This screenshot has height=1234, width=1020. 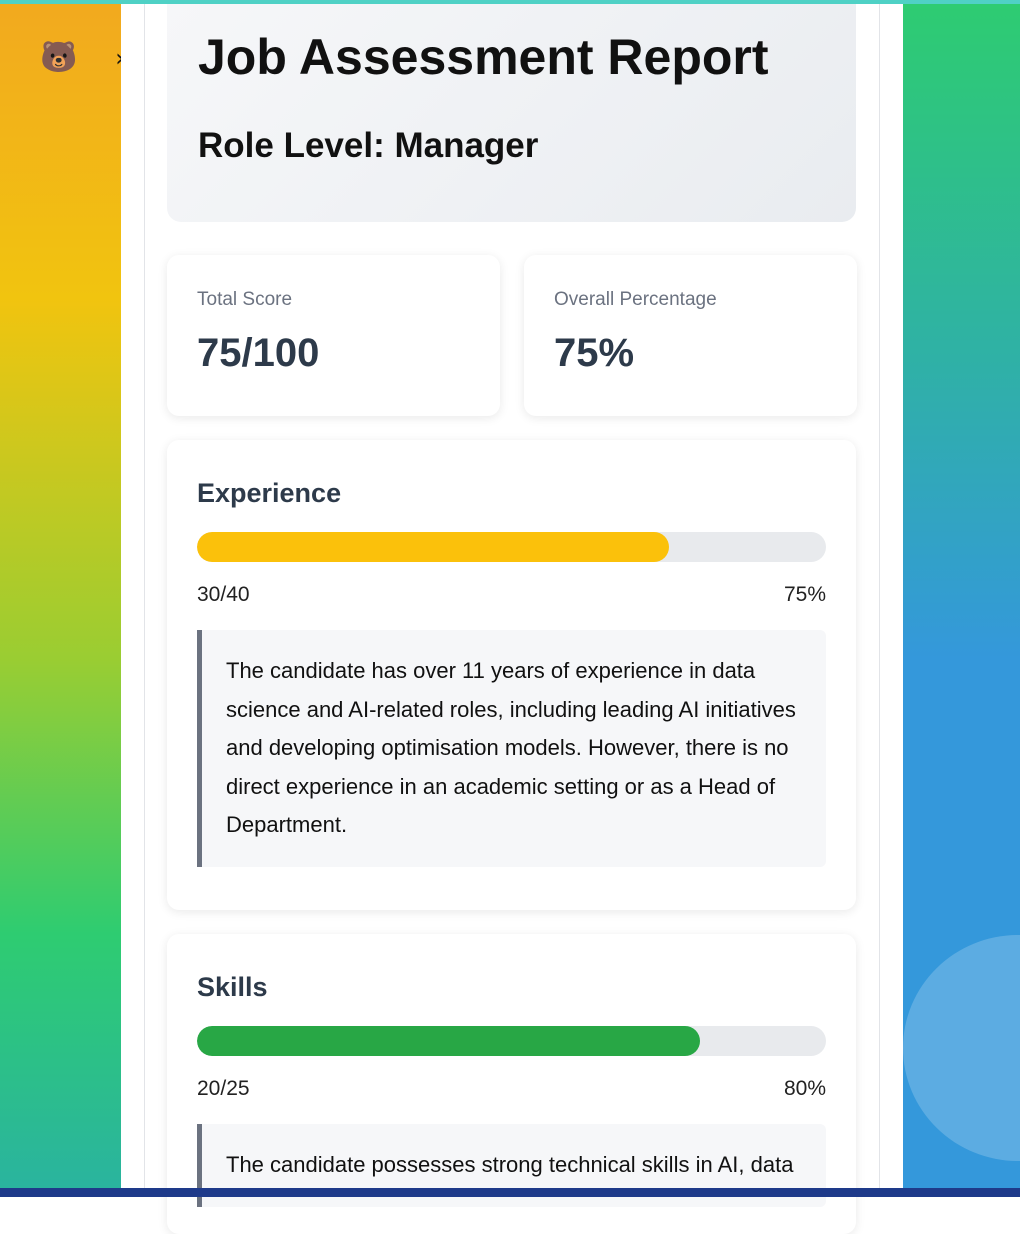 What do you see at coordinates (120, 58) in the screenshot?
I see `chevron-right-icon: ›` at bounding box center [120, 58].